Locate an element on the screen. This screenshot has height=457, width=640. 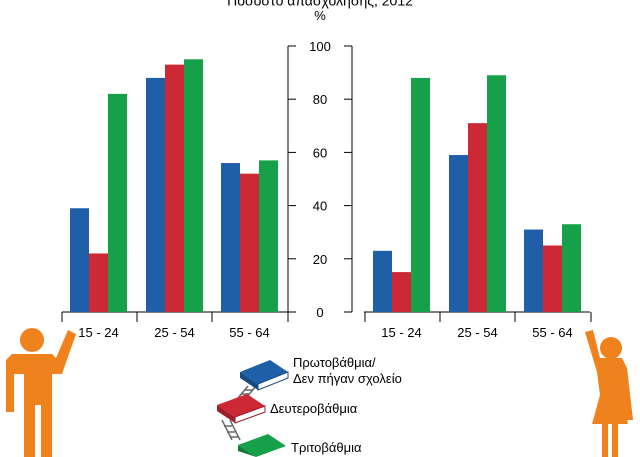
y-tick-label: 80 is located at coordinates (320, 99).